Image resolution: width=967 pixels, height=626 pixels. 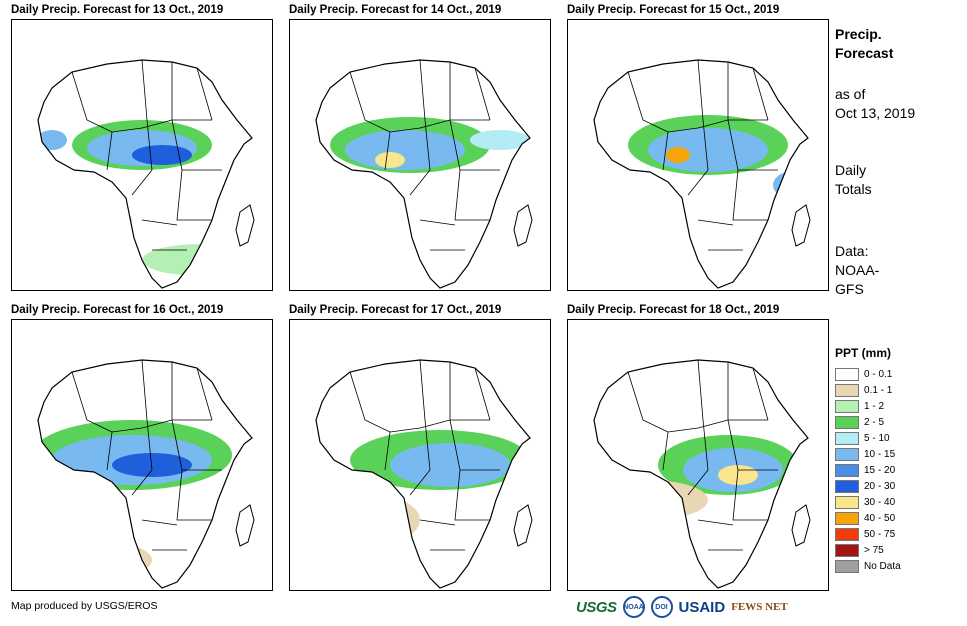 I want to click on sidebar-title-line1: Precip., so click(x=858, y=34).